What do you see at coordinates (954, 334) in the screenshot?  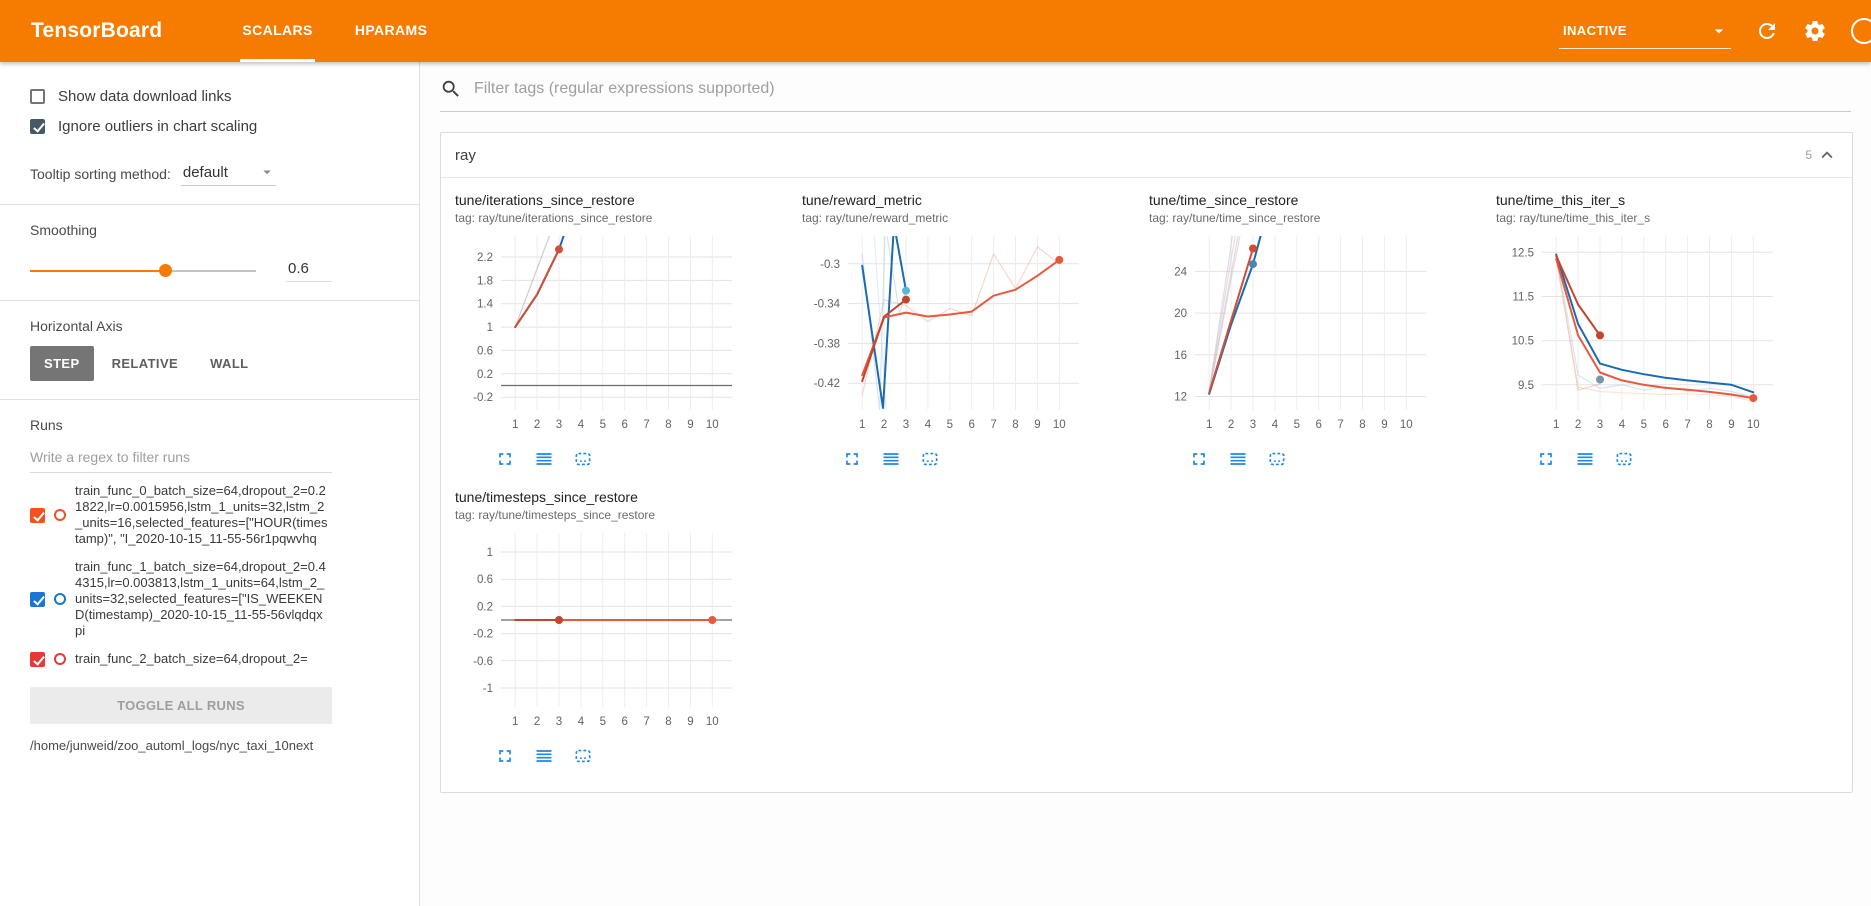 I see `chart-canvas: -0.3 -0.34 -0.38 -0.42 1 2 3 4 5 6 7 8 9 10` at bounding box center [954, 334].